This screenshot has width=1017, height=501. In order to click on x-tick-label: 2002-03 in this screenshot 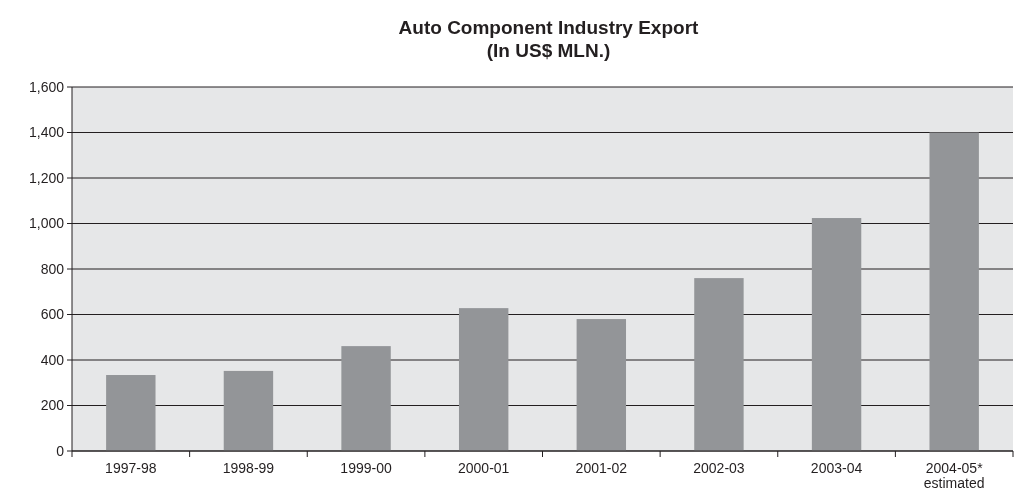, I will do `click(719, 468)`.